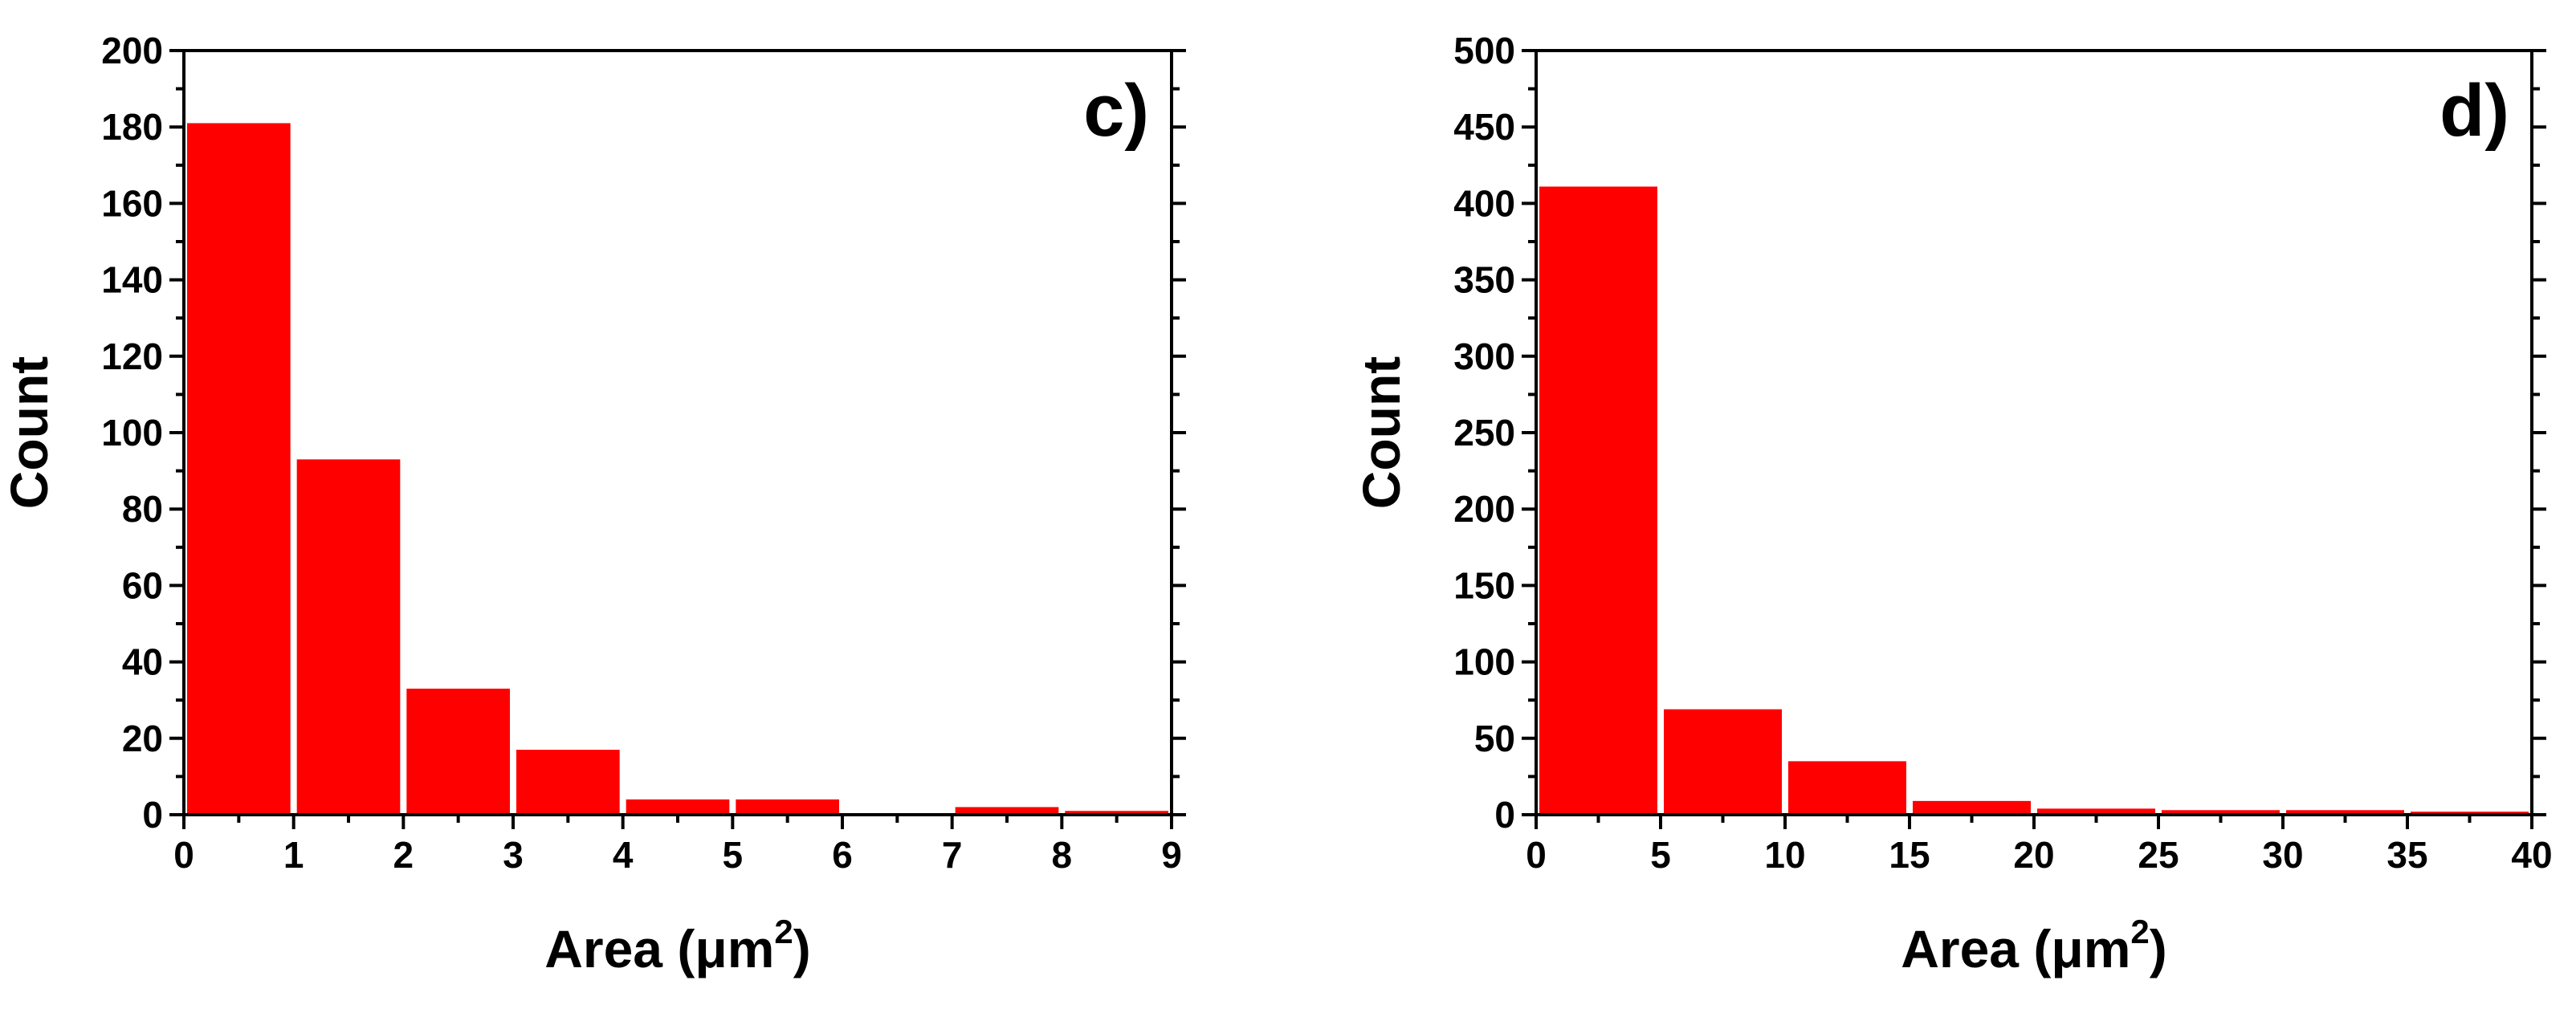  Describe the element at coordinates (1116, 111) in the screenshot. I see `panel-label: c)` at that location.